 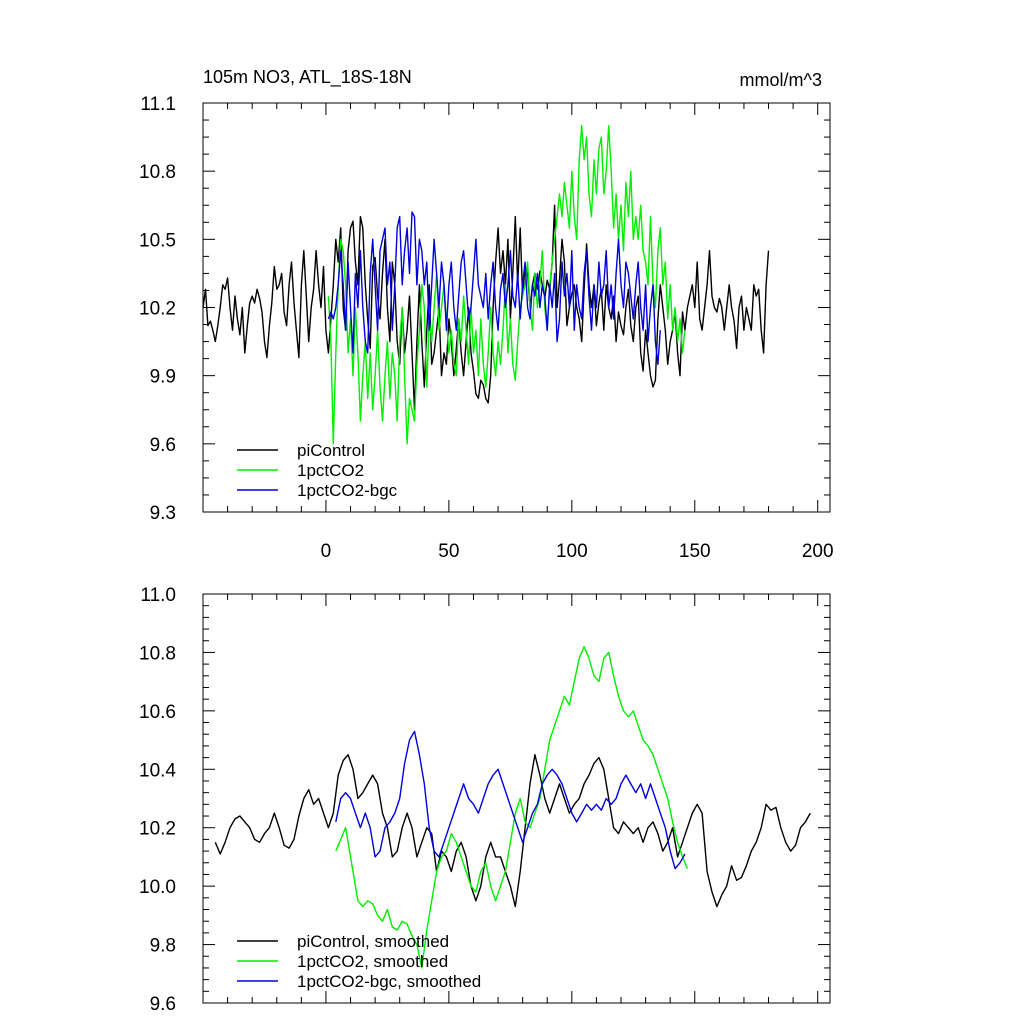 I want to click on x-tick-label: 150, so click(x=695, y=551).